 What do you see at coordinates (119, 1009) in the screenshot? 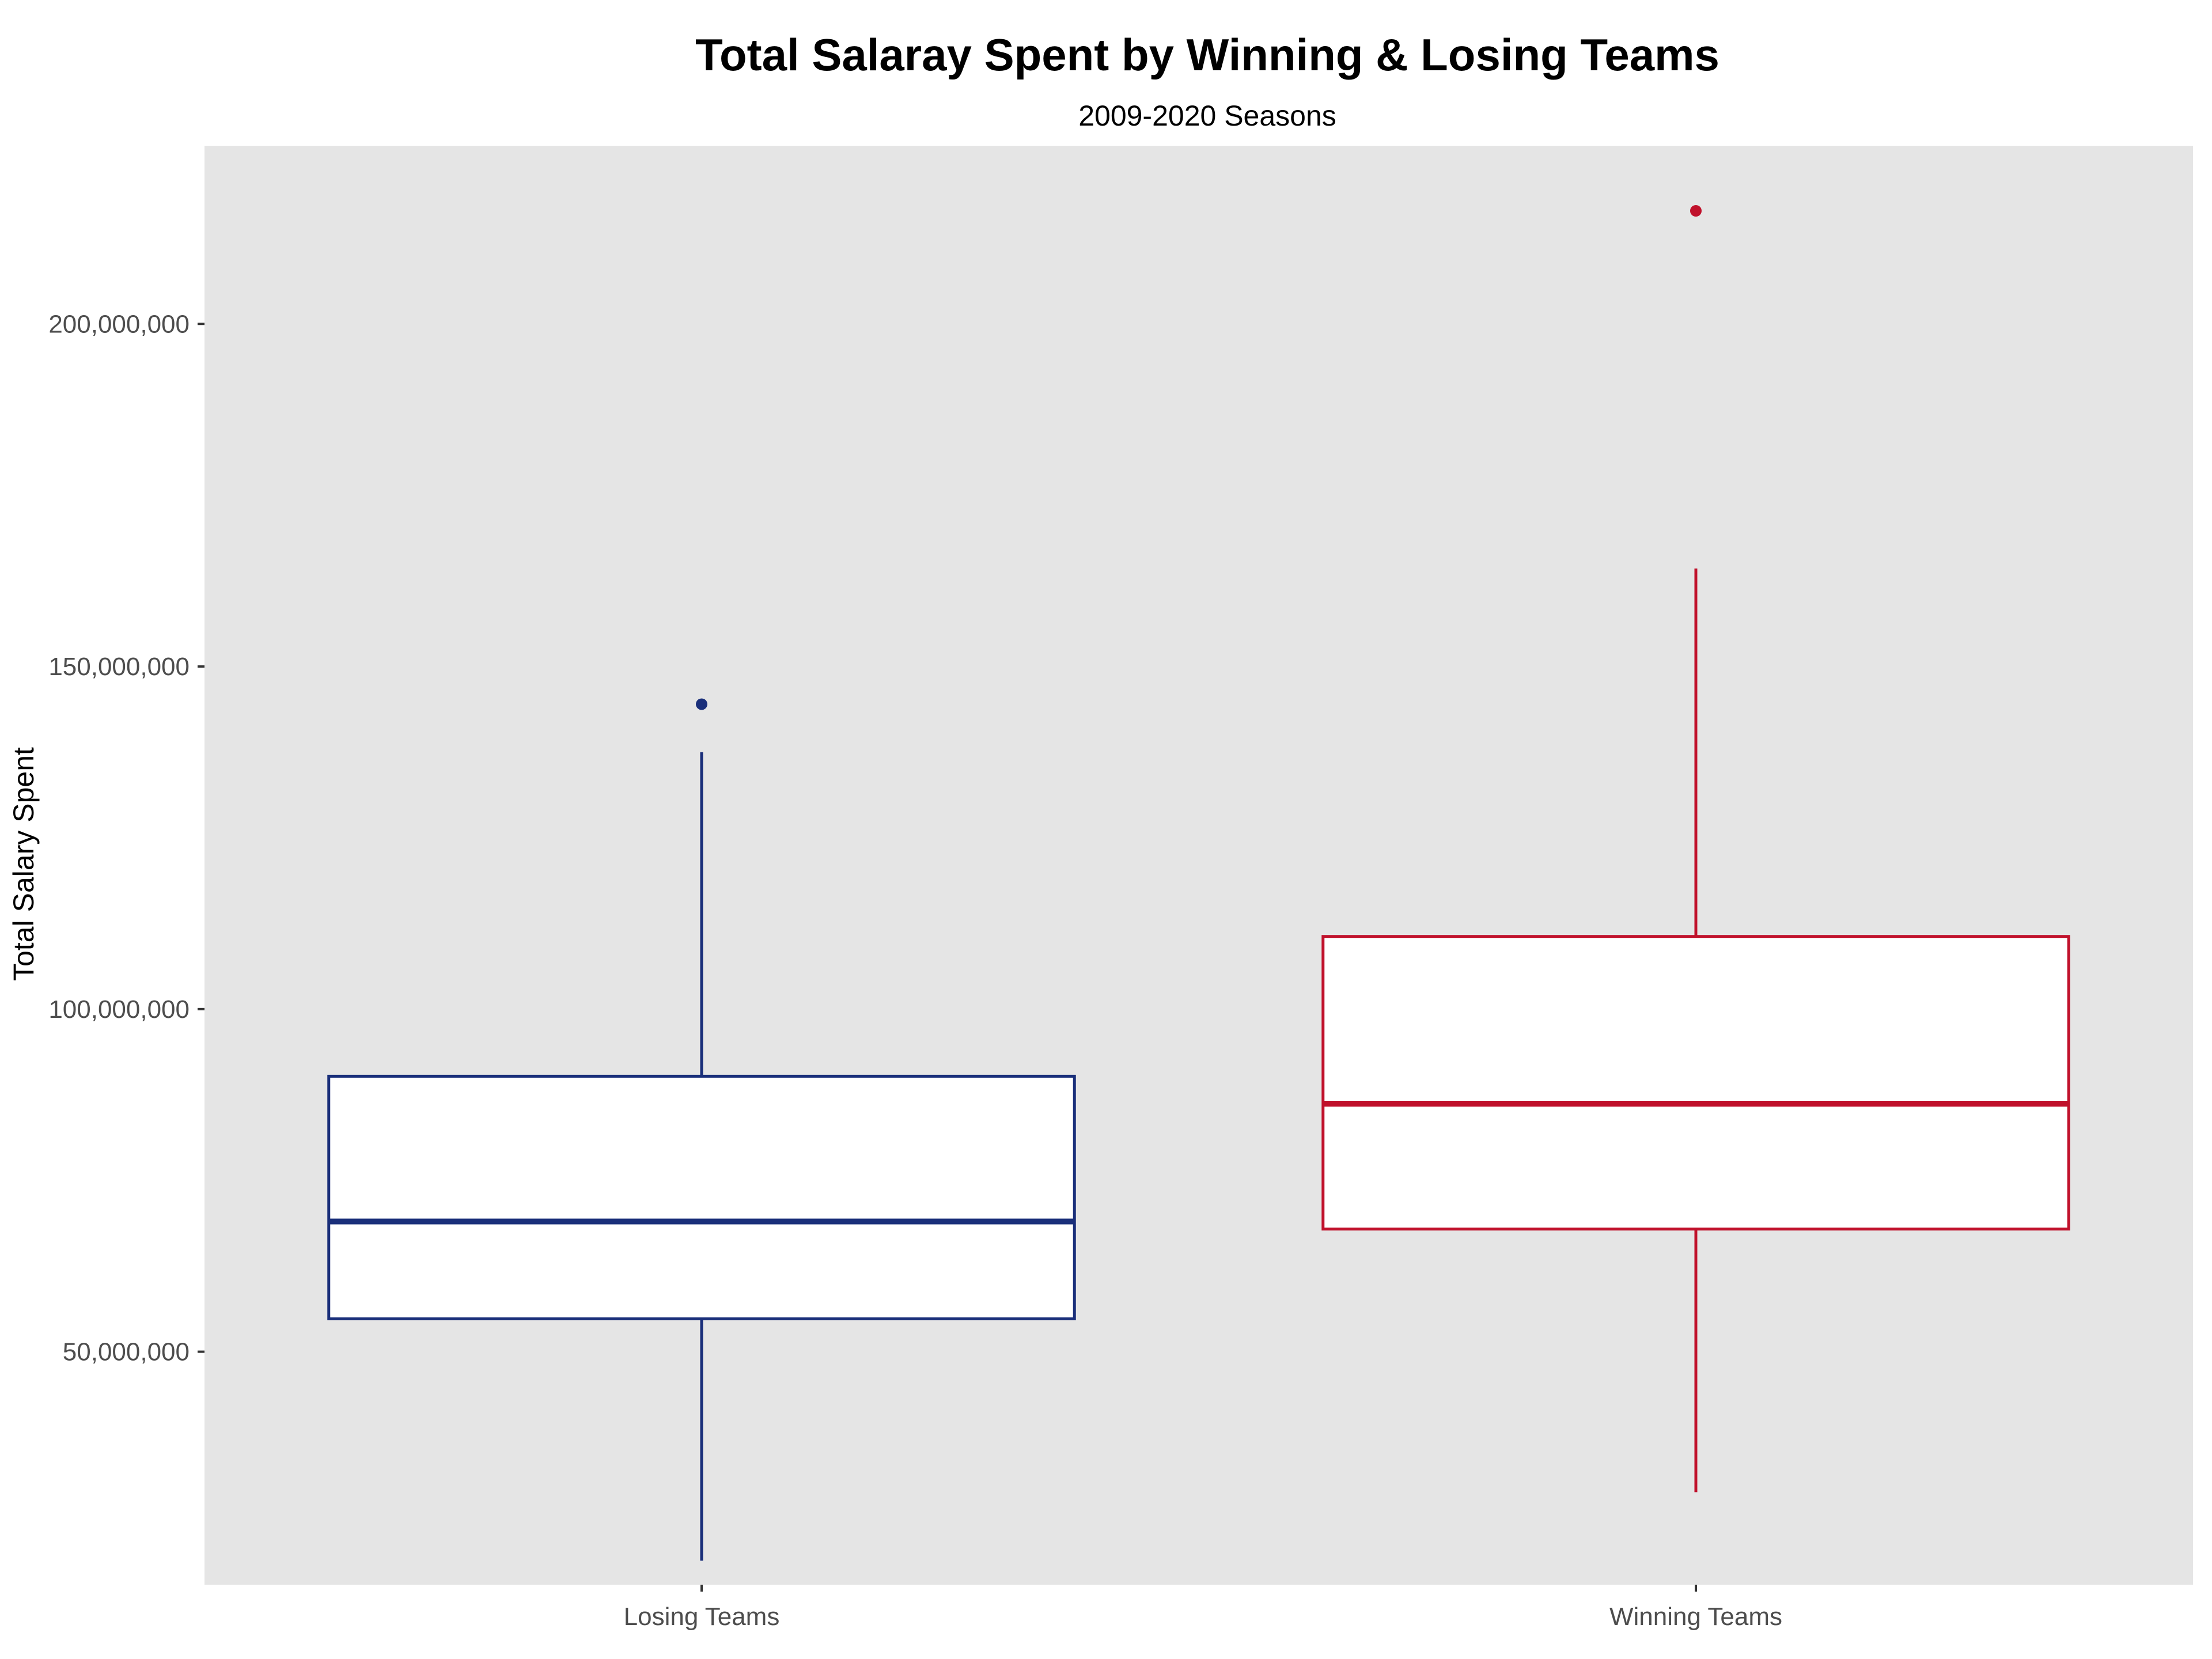
I see `y-tick-label: 100,000,000` at bounding box center [119, 1009].